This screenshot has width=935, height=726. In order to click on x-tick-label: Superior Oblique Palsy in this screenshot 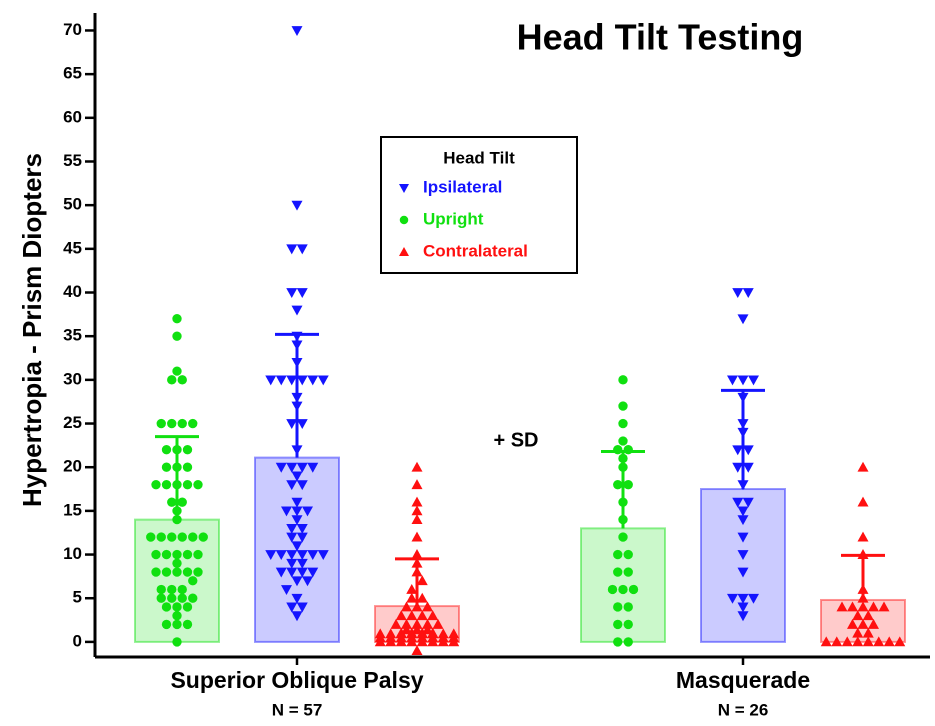, I will do `click(296, 680)`.